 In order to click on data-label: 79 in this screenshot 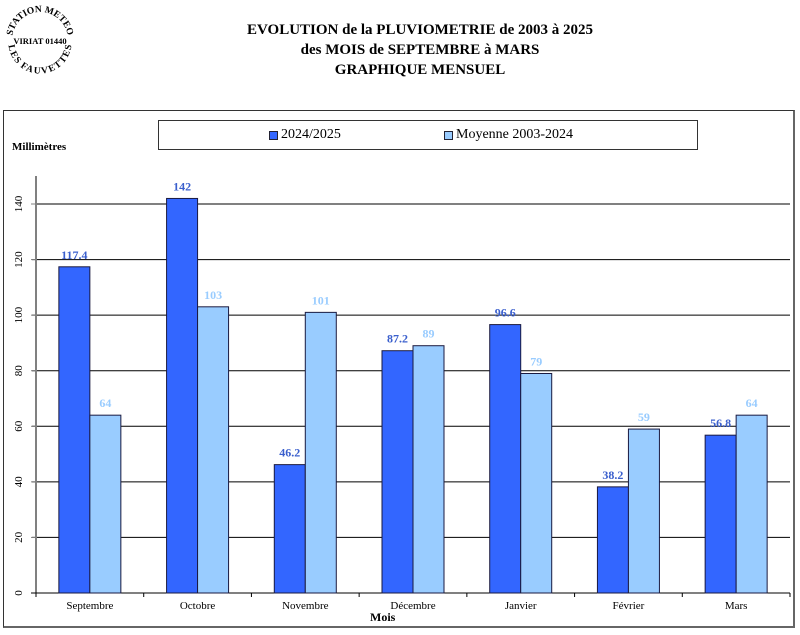, I will do `click(536, 361)`.